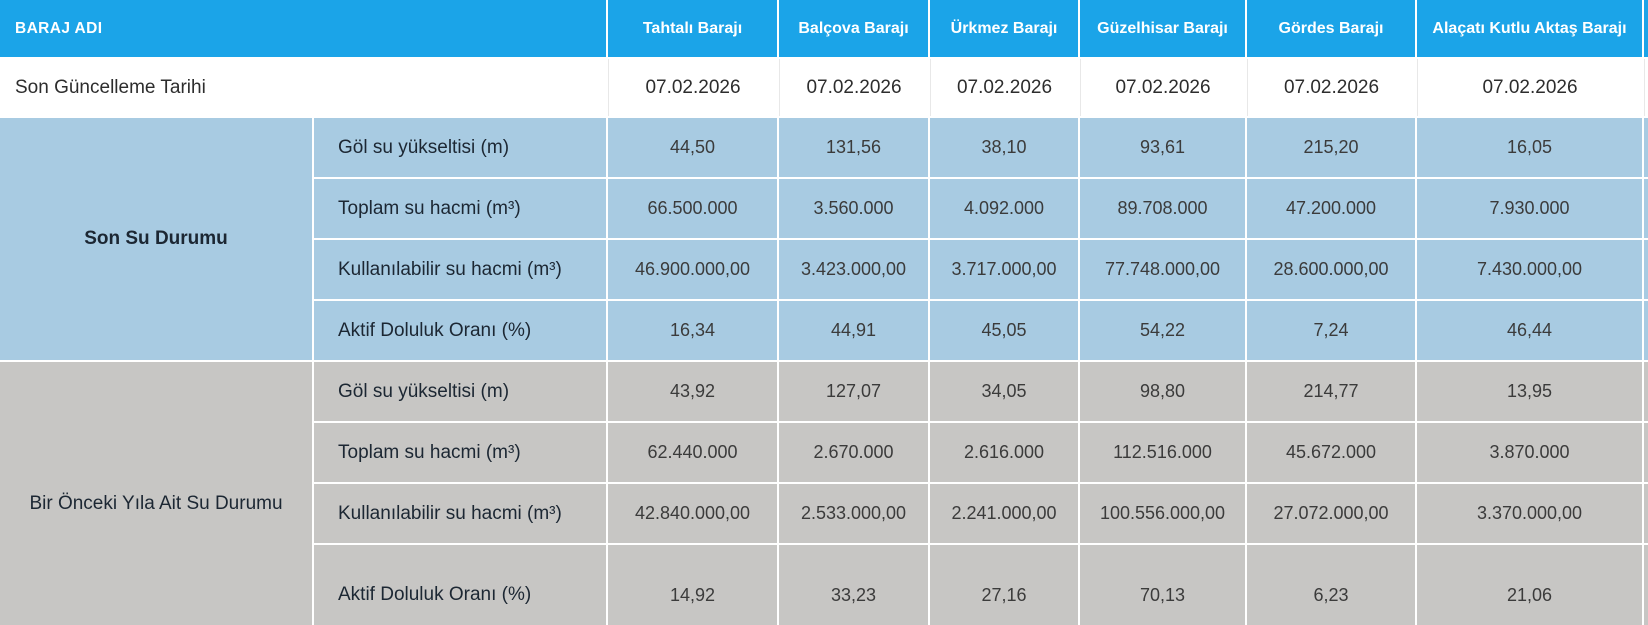  What do you see at coordinates (1162, 330) in the screenshot?
I see `value-cell: 54,22` at bounding box center [1162, 330].